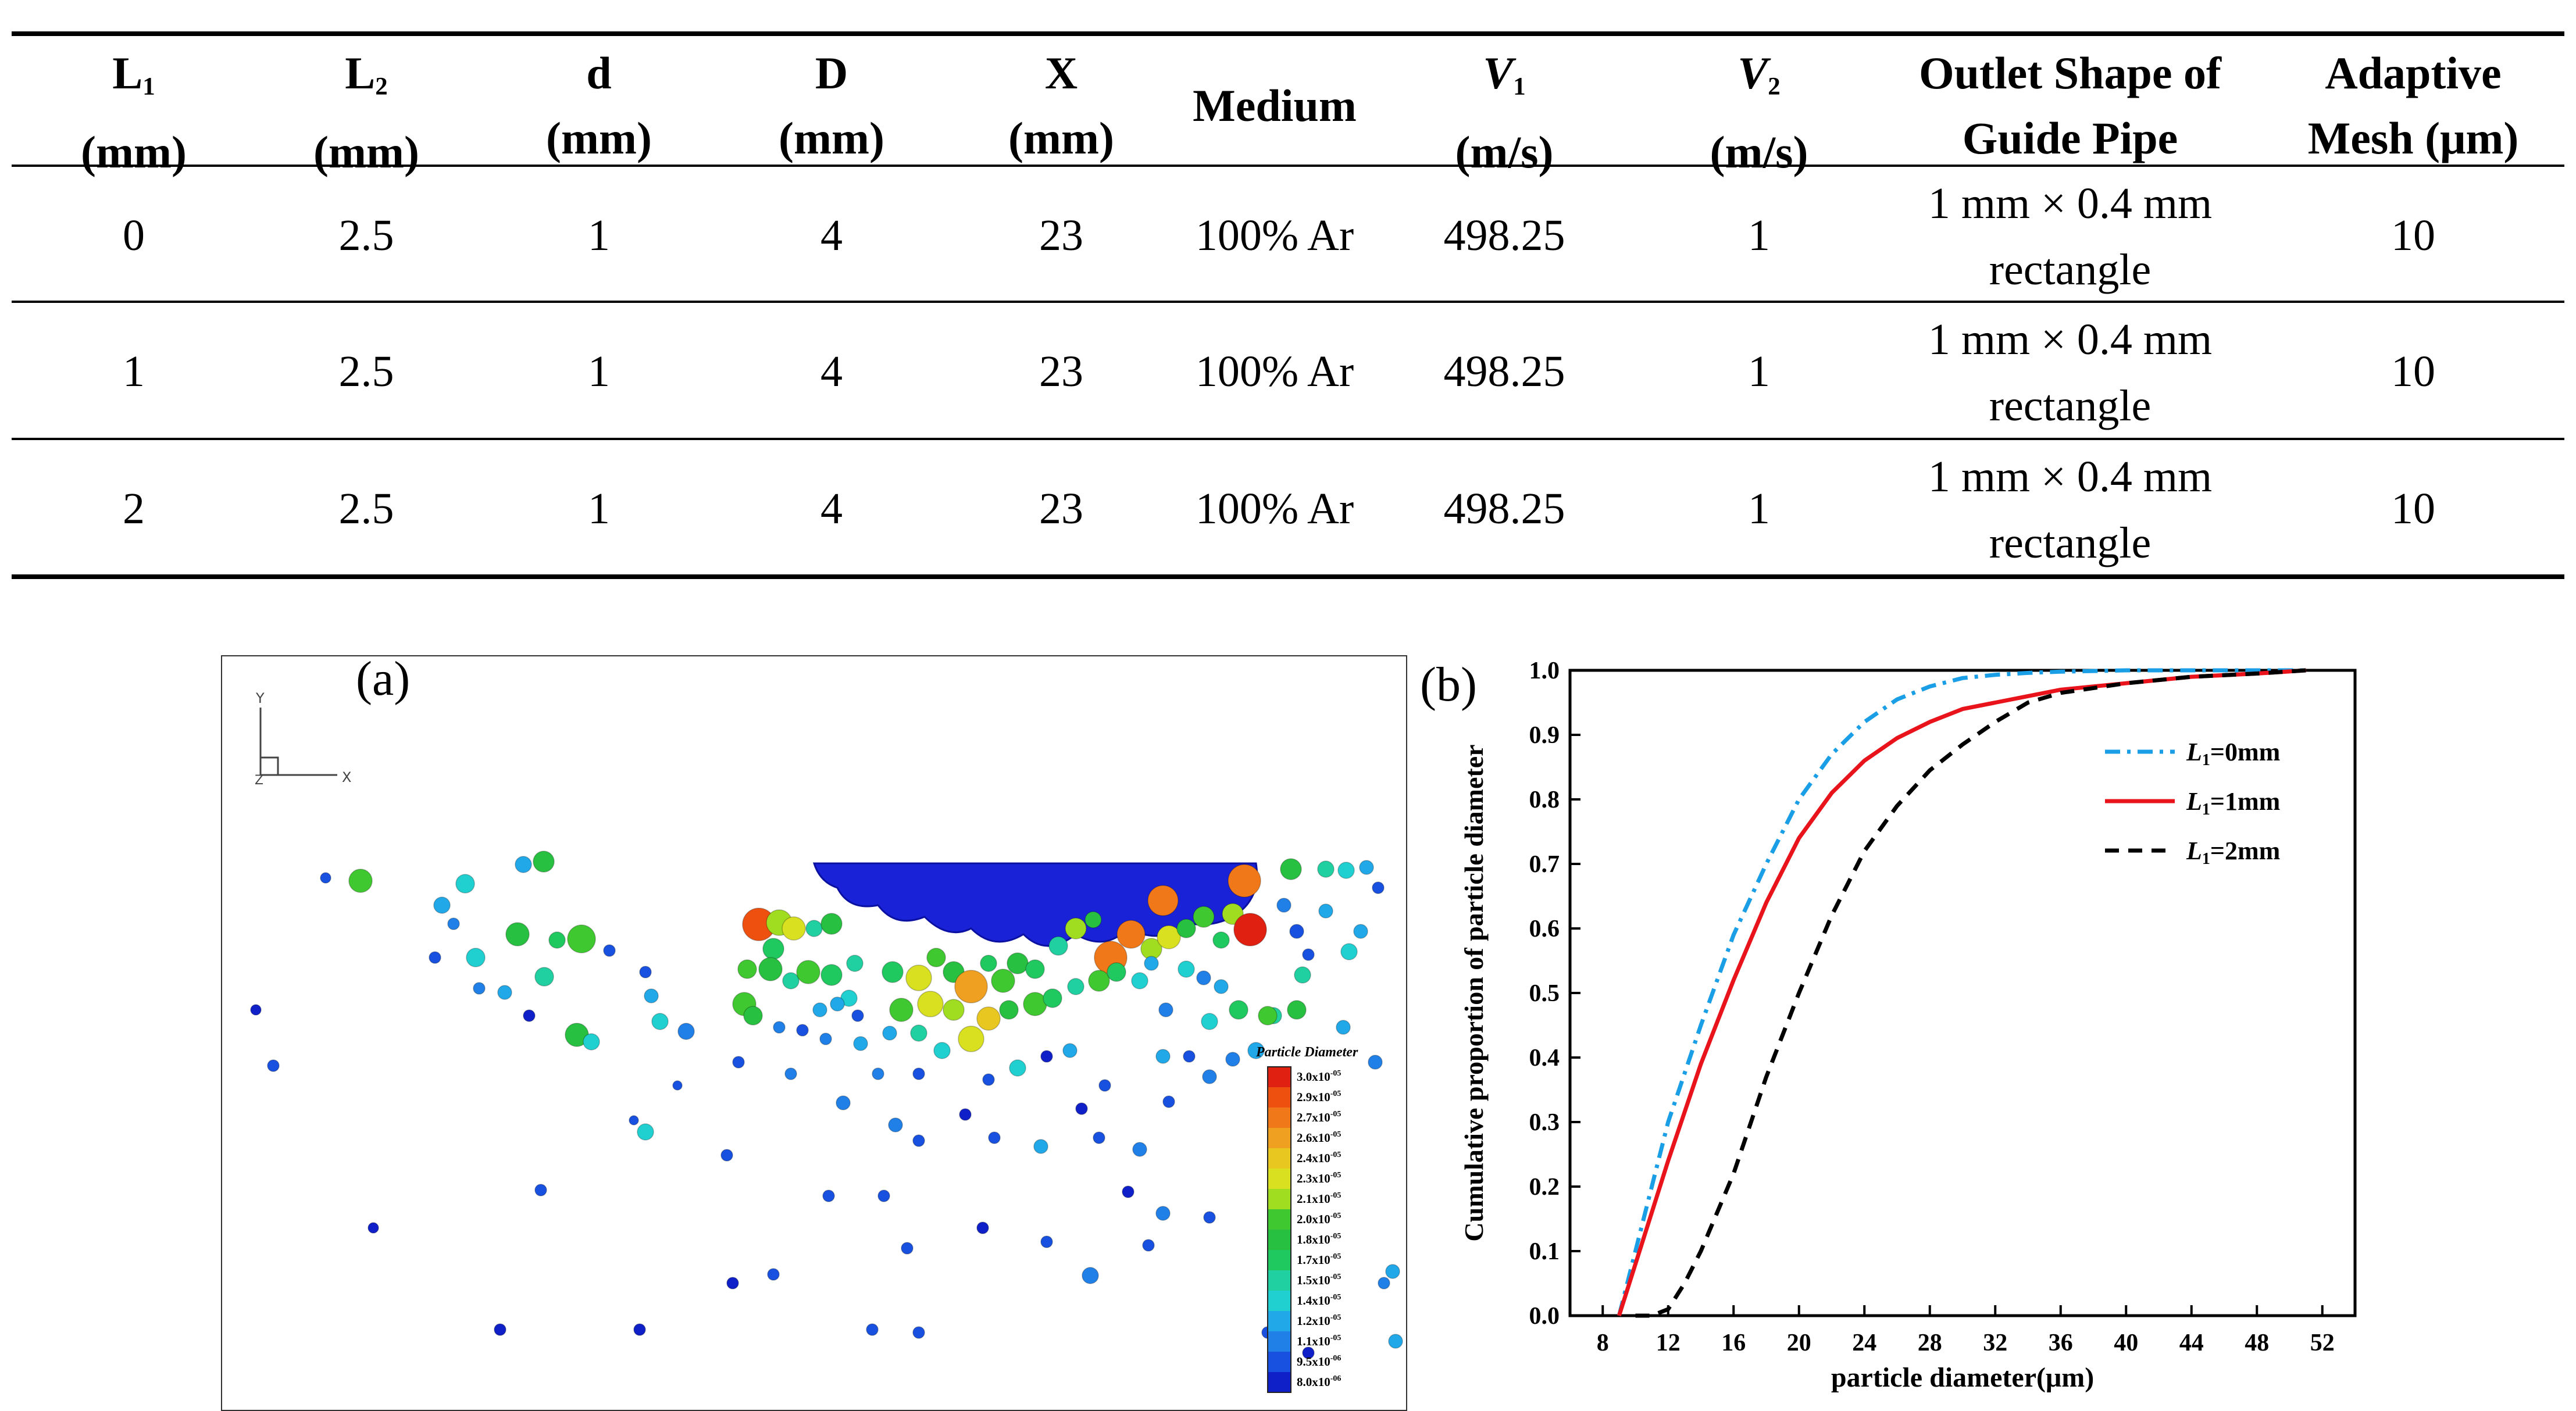 Image resolution: width=2576 pixels, height=1411 pixels. I want to click on plot-frame, so click(1963, 993).